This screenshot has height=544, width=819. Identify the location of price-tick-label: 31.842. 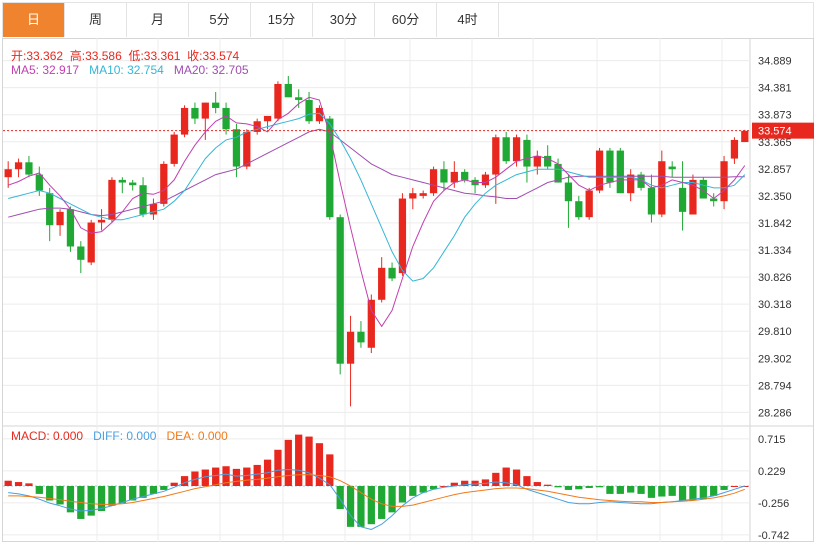
(775, 224).